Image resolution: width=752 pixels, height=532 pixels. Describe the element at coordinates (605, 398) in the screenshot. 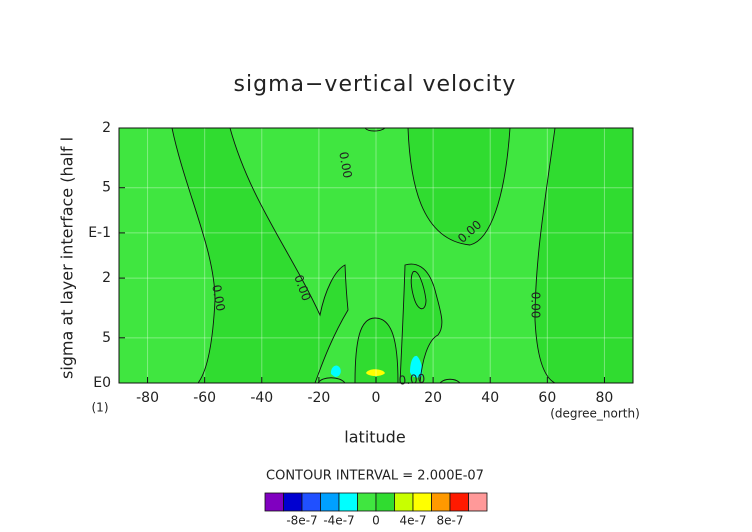

I see `x-tick-label: 80` at that location.